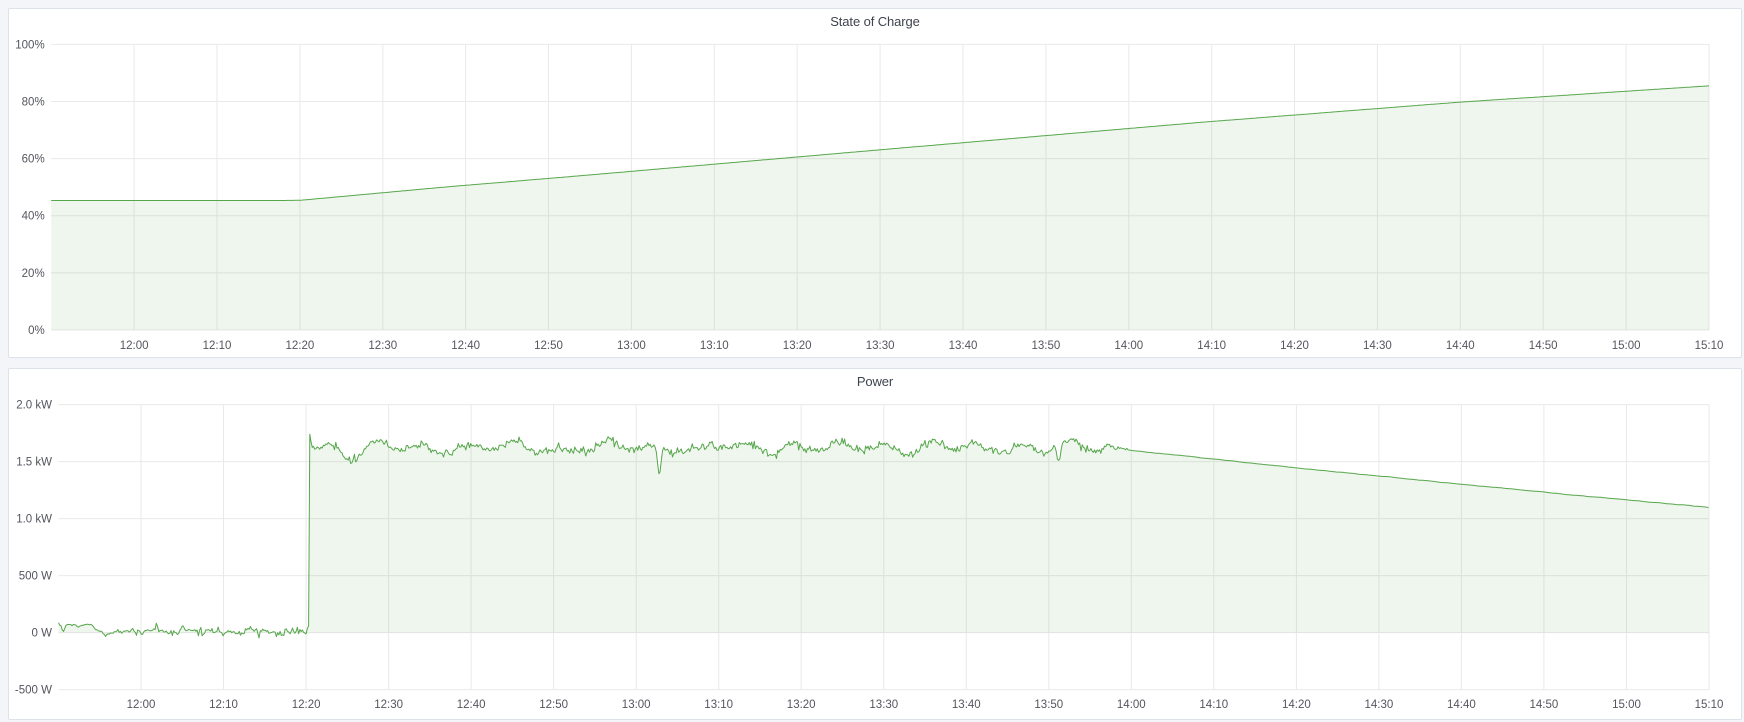  I want to click on svg-text: 1.0 kW, so click(34, 520).